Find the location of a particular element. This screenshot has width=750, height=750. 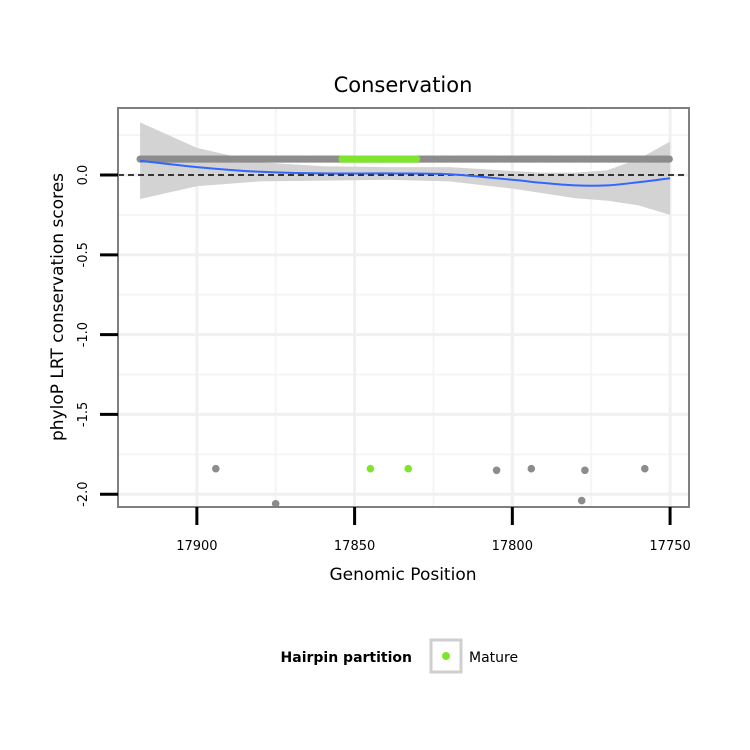

x-axis-title: Genomic Position is located at coordinates (402, 575).